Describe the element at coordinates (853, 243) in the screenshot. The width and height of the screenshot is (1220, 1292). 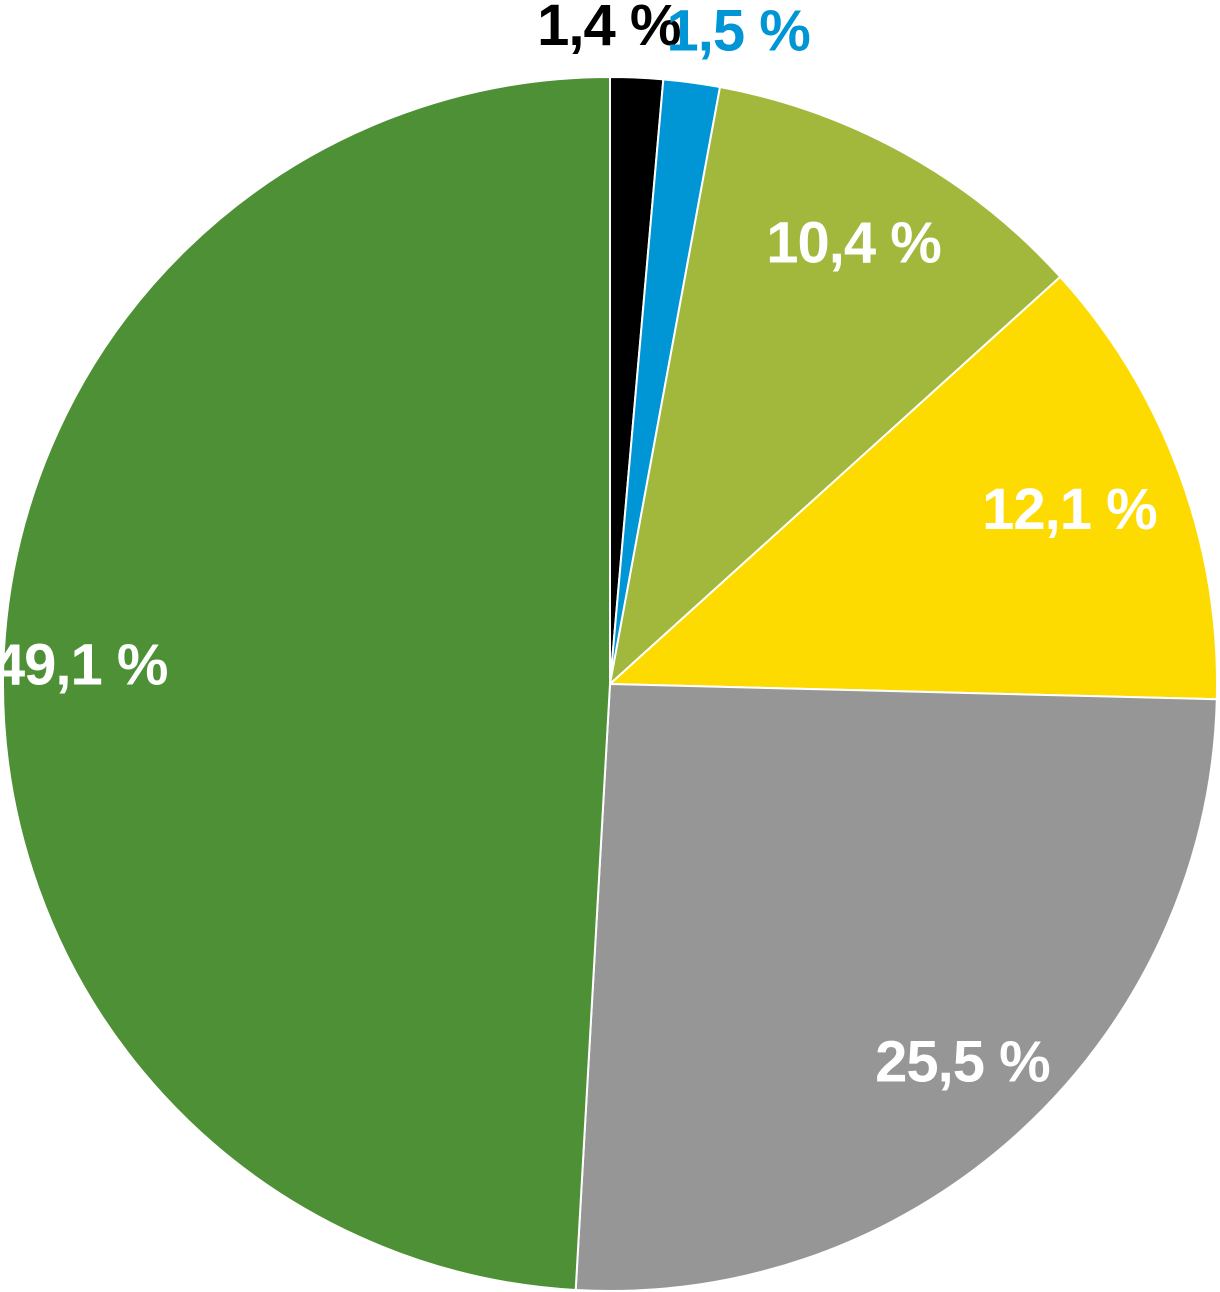
I see `data-label-2: 10,4 %` at that location.